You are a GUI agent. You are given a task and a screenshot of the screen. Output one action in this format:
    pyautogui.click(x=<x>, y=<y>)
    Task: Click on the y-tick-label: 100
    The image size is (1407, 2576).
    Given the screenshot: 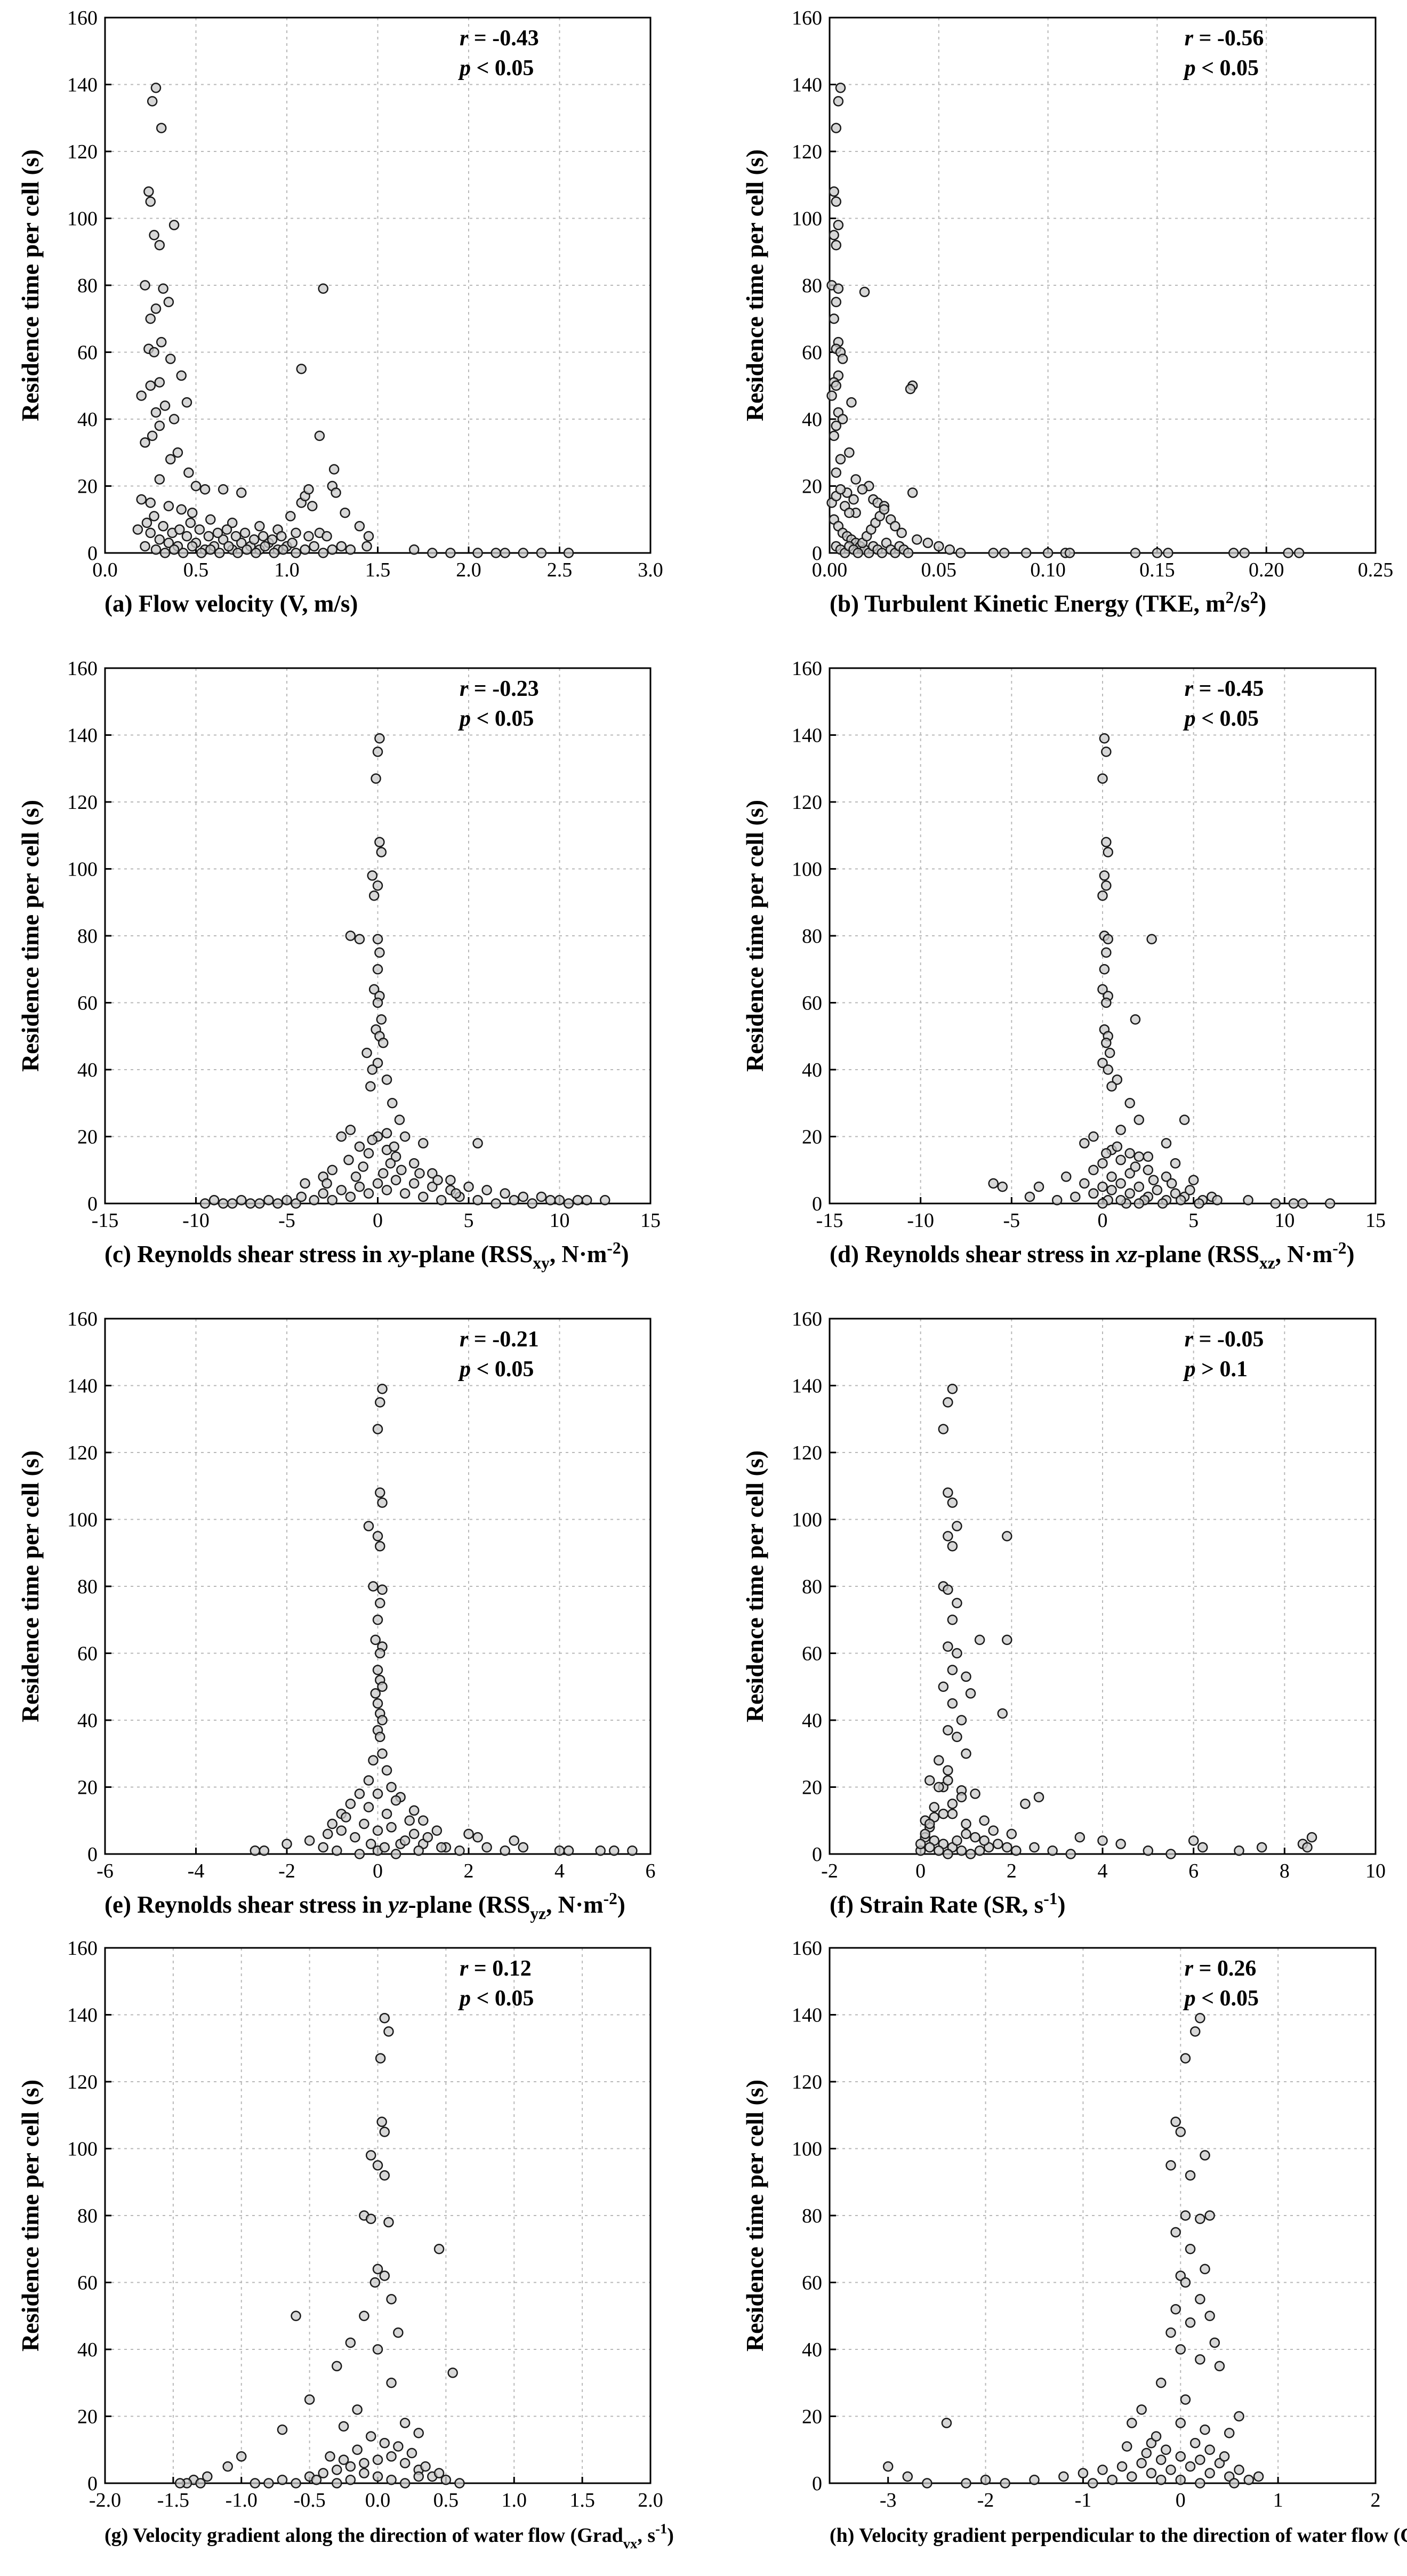 What is the action you would take?
    pyautogui.click(x=807, y=219)
    